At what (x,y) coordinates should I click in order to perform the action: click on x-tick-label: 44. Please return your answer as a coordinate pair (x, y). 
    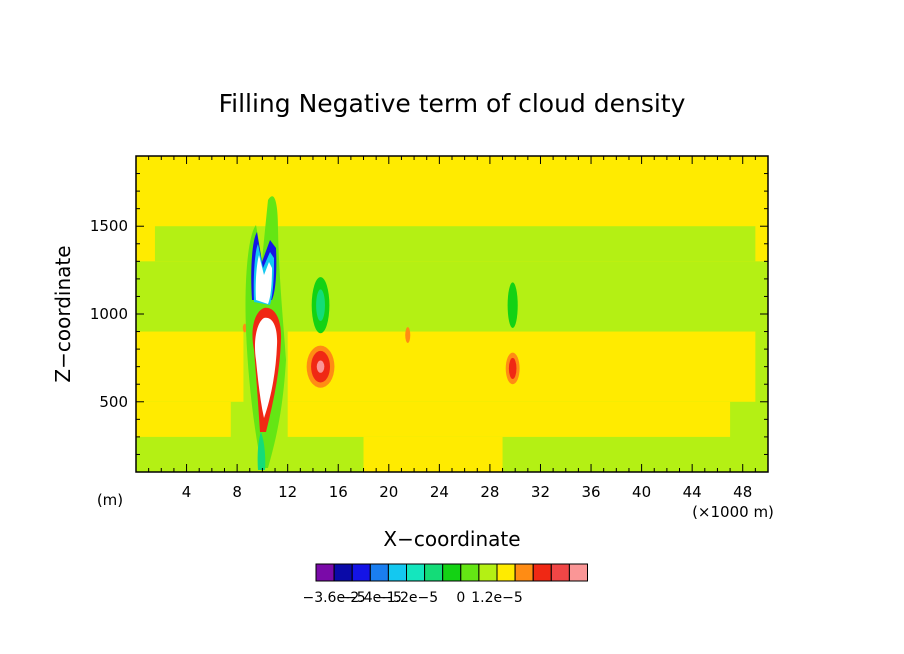
    Looking at the image, I should click on (692, 492).